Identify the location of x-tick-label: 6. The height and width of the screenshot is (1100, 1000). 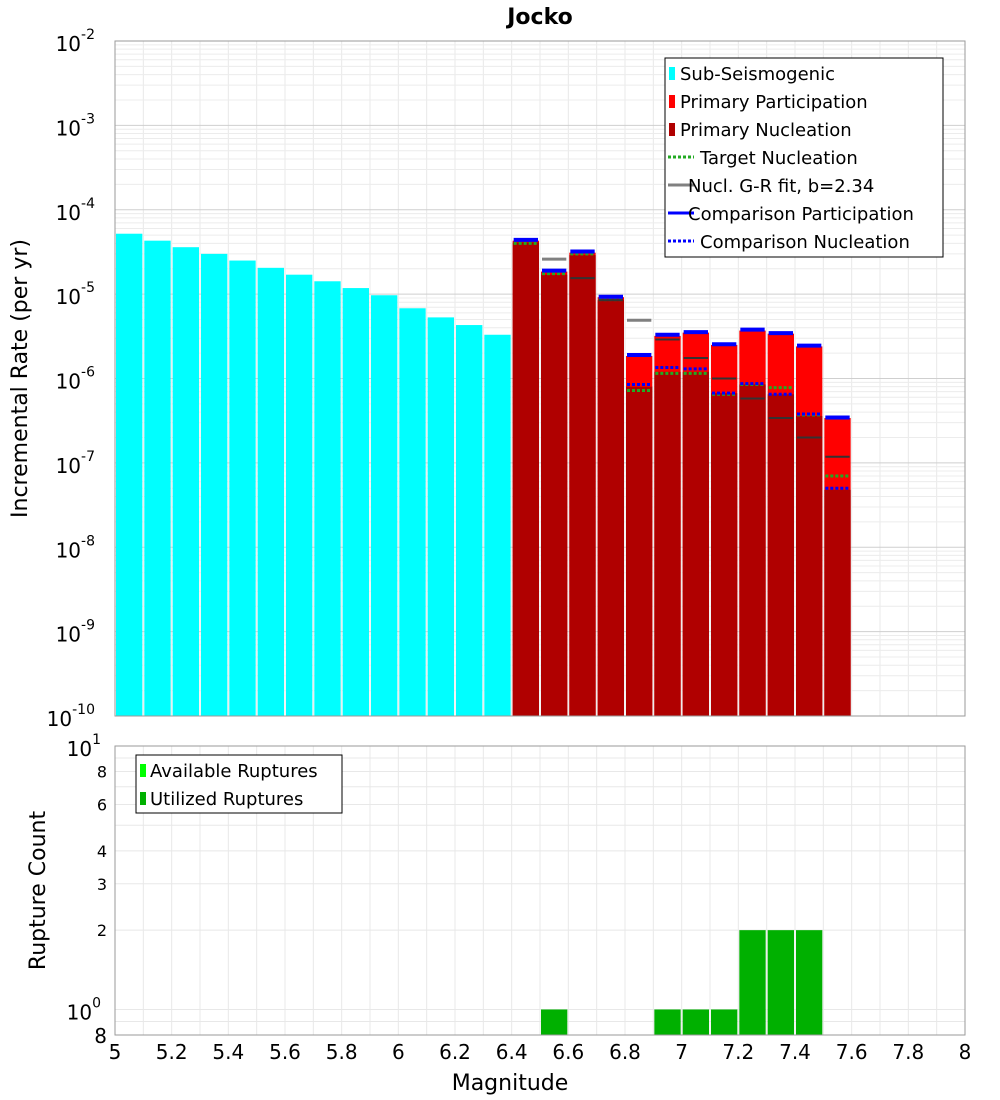
(398, 1052).